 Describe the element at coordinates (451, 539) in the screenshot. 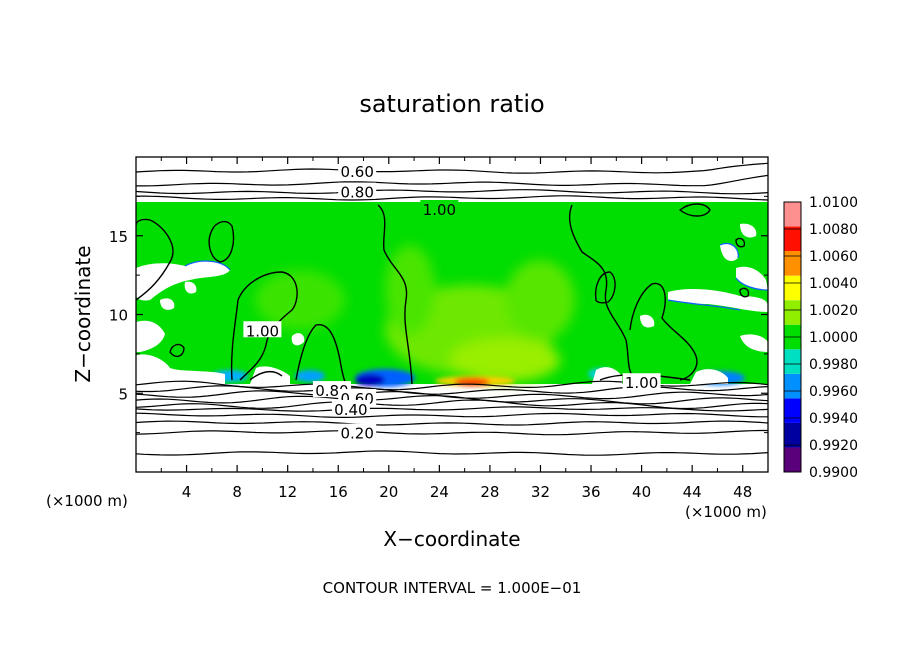

I see `x-axis-label: X−coordinate` at that location.